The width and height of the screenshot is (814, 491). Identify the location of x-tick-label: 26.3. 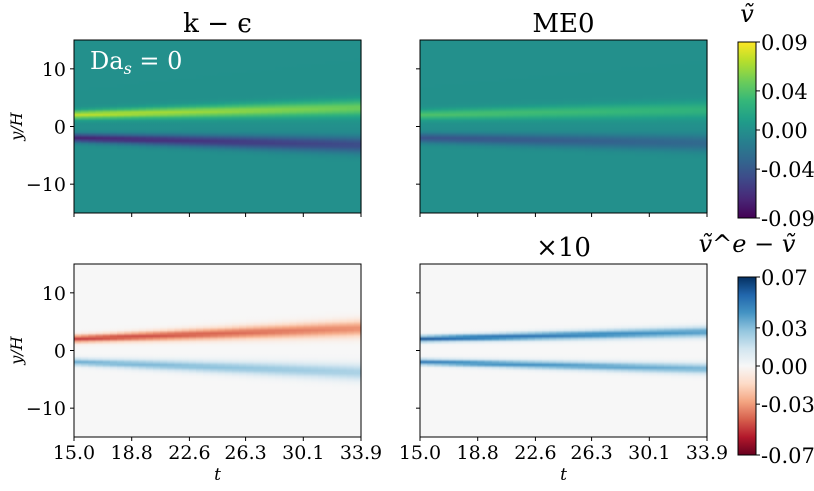
(591, 453).